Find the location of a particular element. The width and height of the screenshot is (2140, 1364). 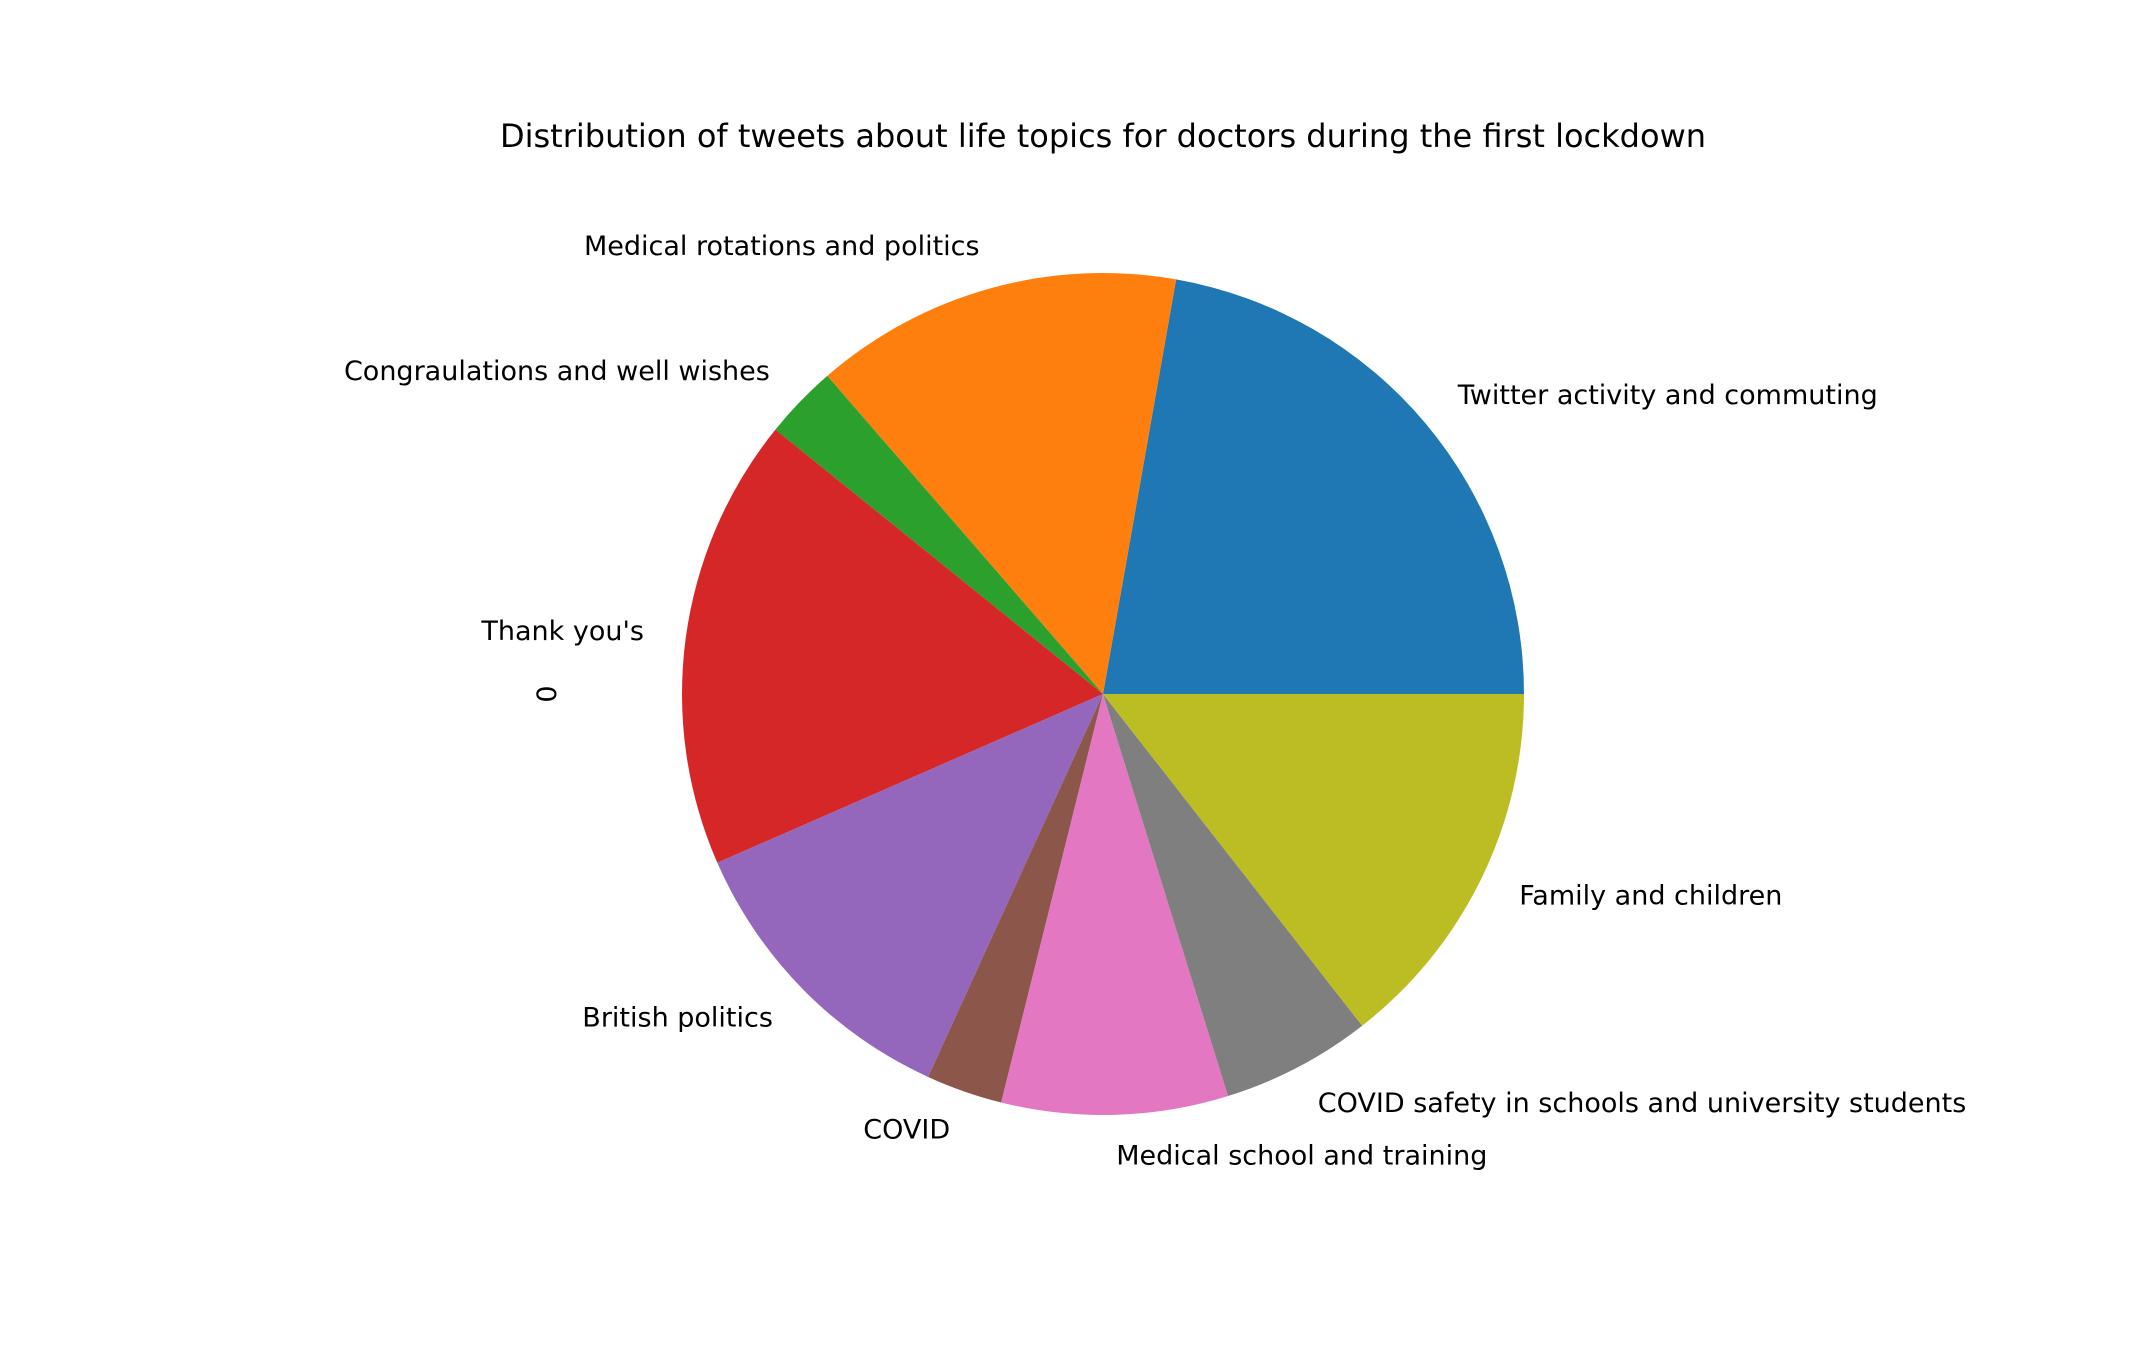

pie-slice-label: British politics is located at coordinates (677, 1017).